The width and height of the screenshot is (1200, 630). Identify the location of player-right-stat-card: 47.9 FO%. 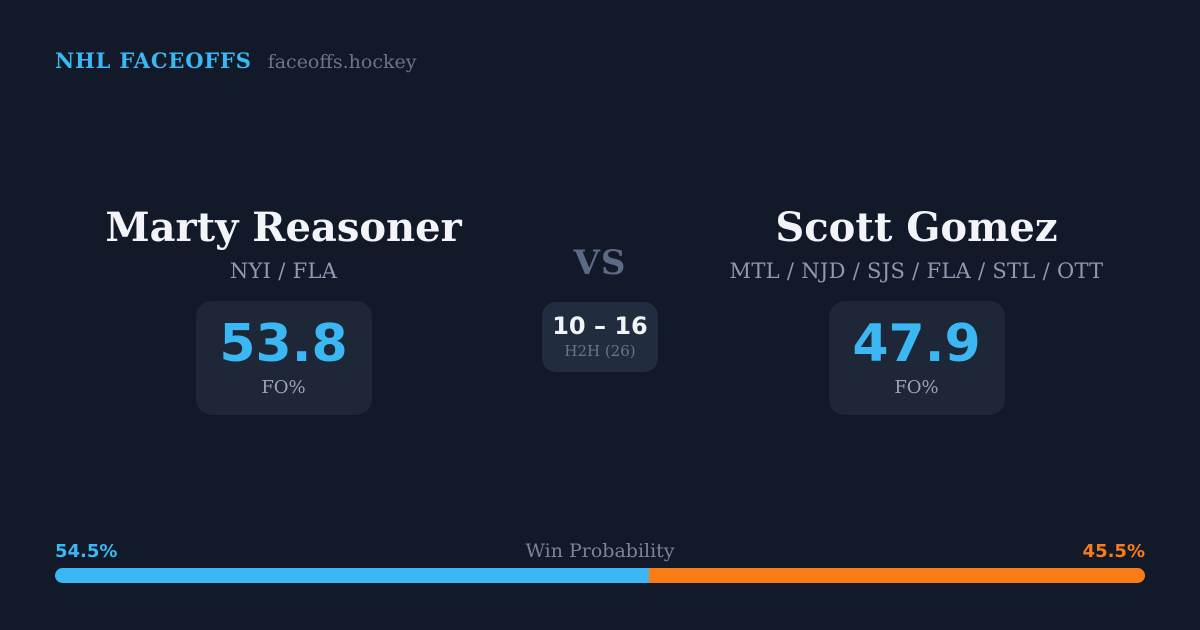
(916, 358).